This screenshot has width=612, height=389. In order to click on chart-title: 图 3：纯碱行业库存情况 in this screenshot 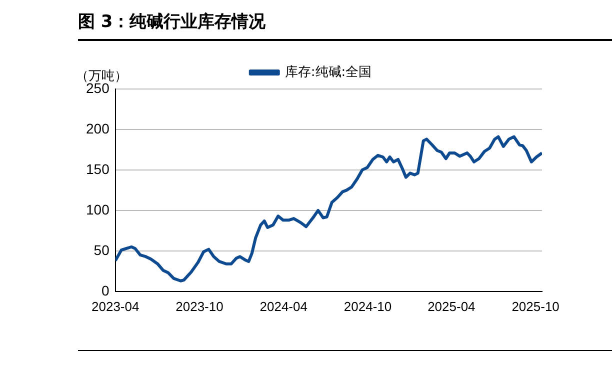, I will do `click(345, 25)`.